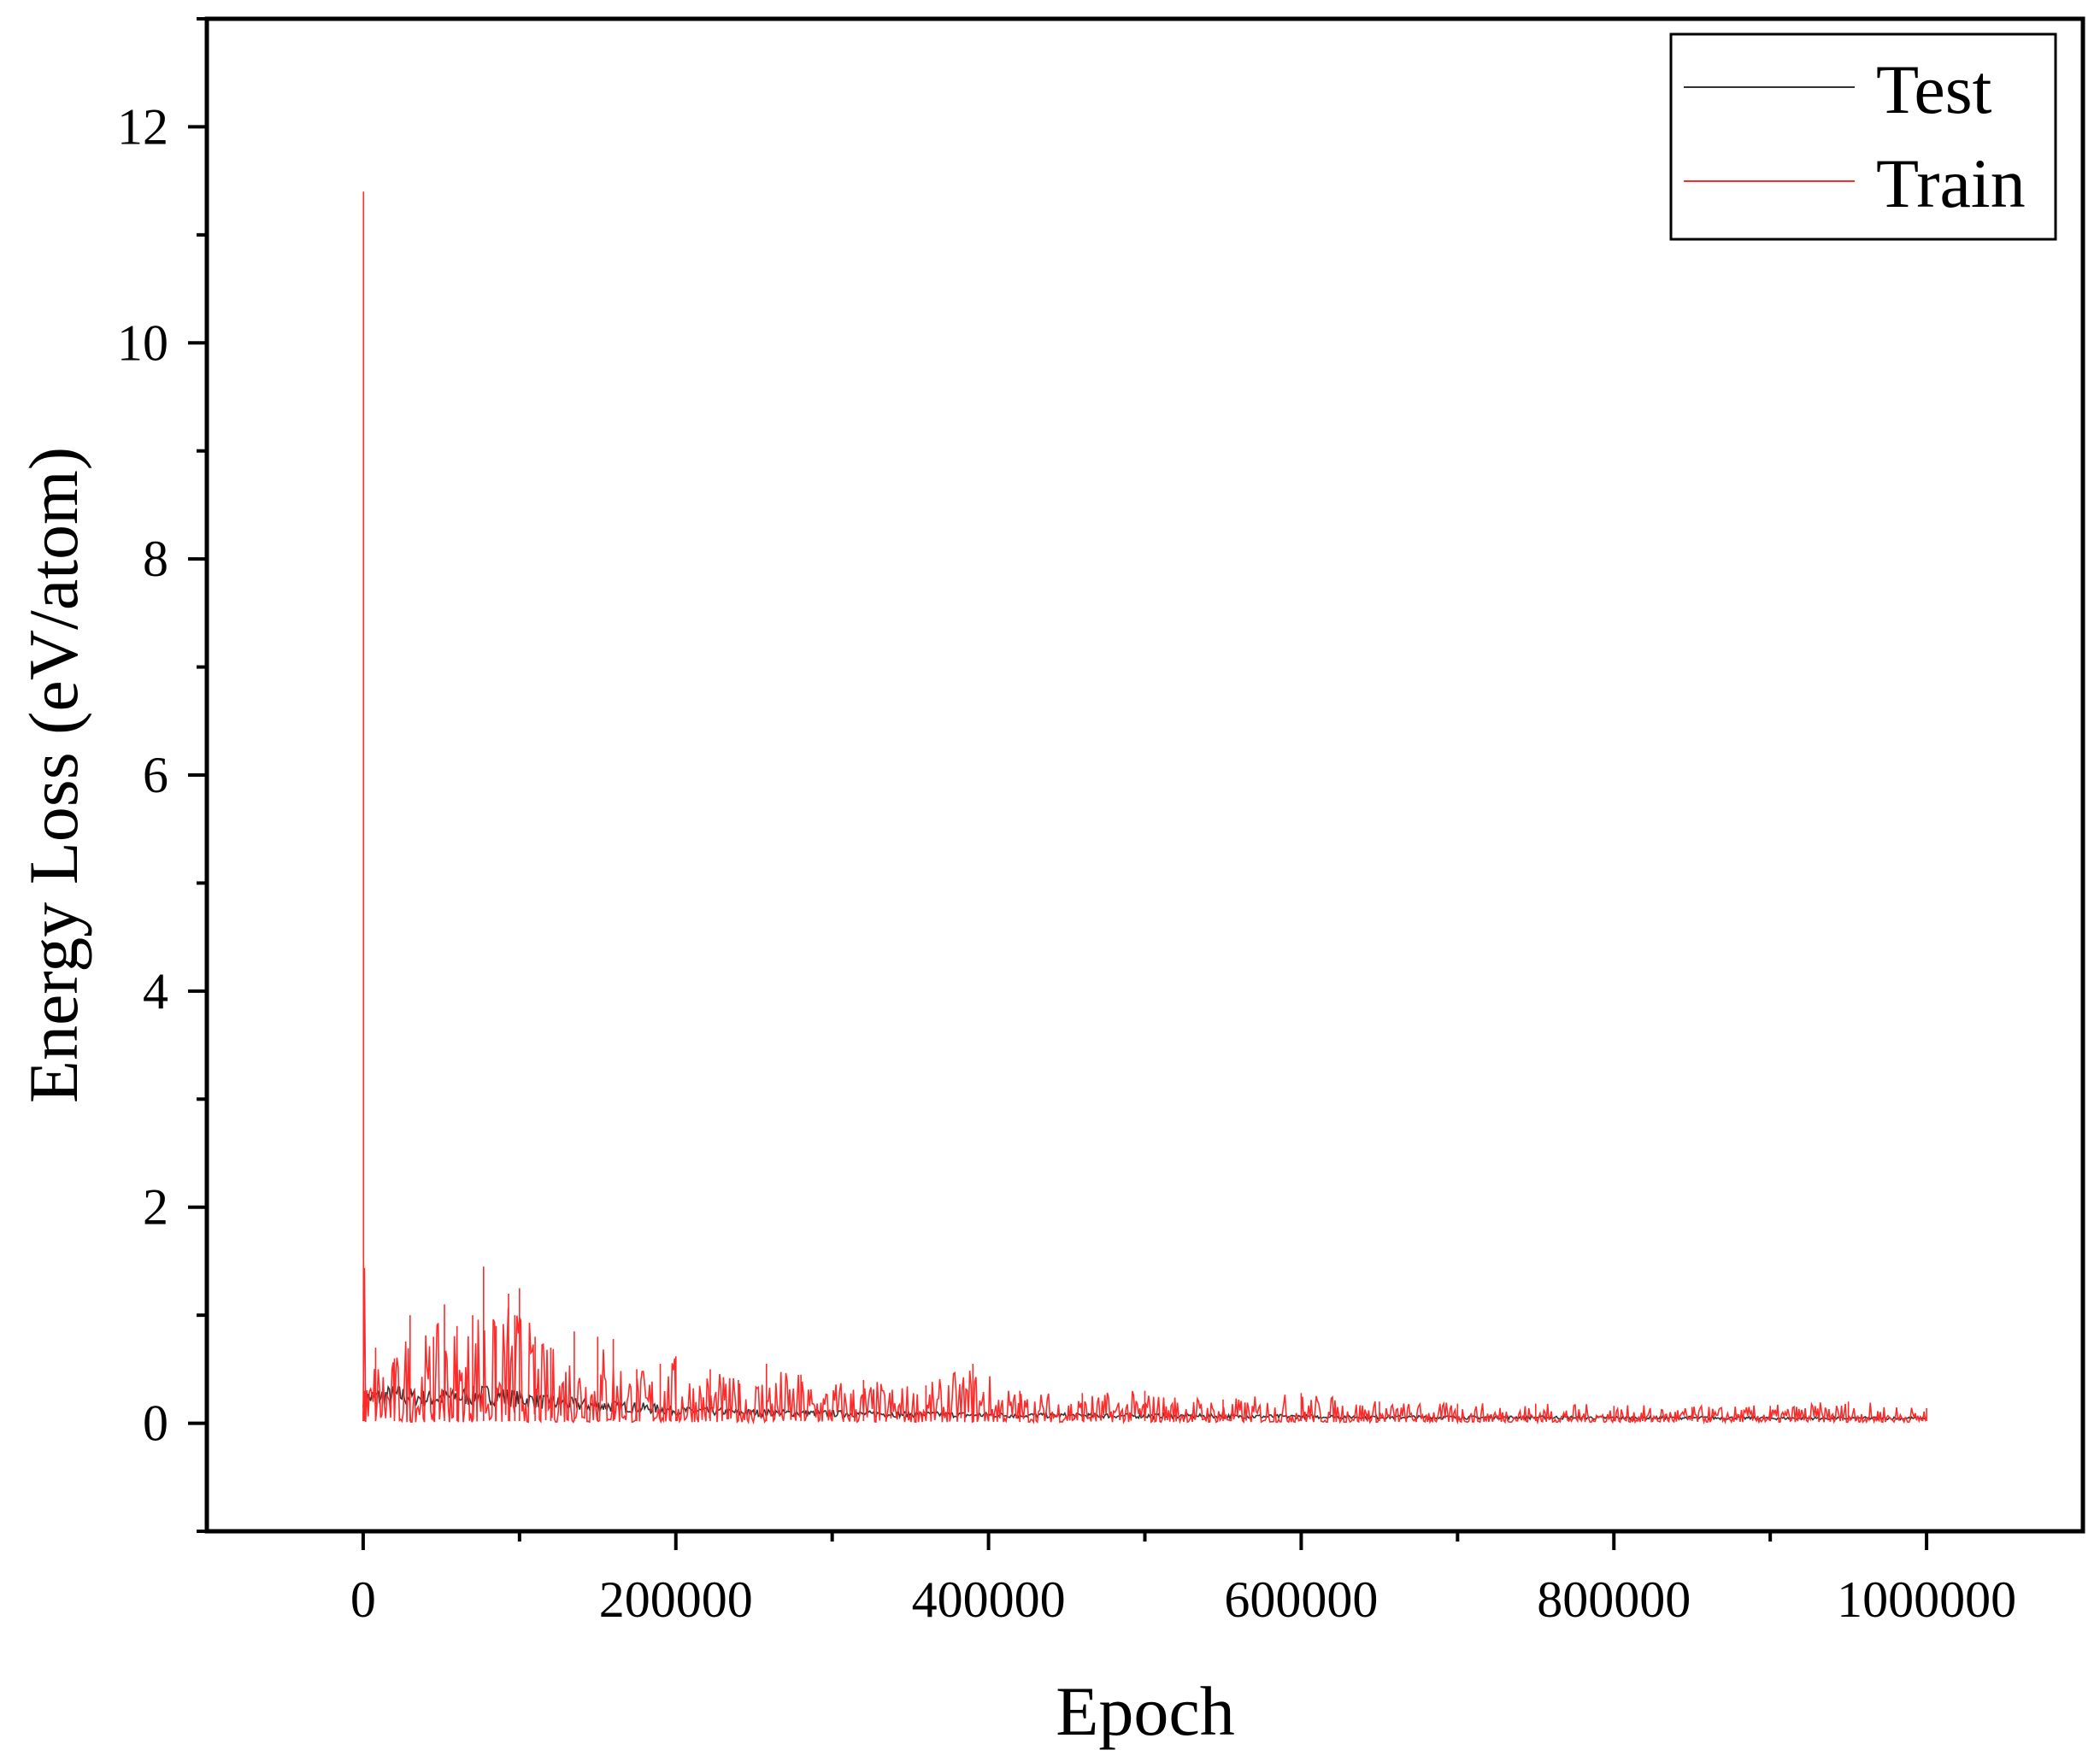 This screenshot has width=2100, height=1756. Describe the element at coordinates (155, 1207) in the screenshot. I see `y-tick-label: 2` at that location.